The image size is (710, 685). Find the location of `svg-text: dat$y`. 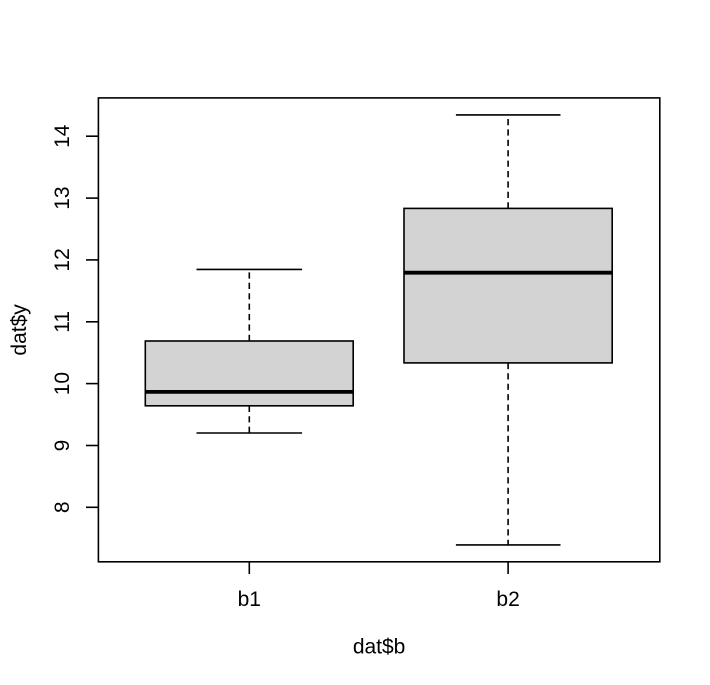

svg-text: dat$y is located at coordinates (19, 330).